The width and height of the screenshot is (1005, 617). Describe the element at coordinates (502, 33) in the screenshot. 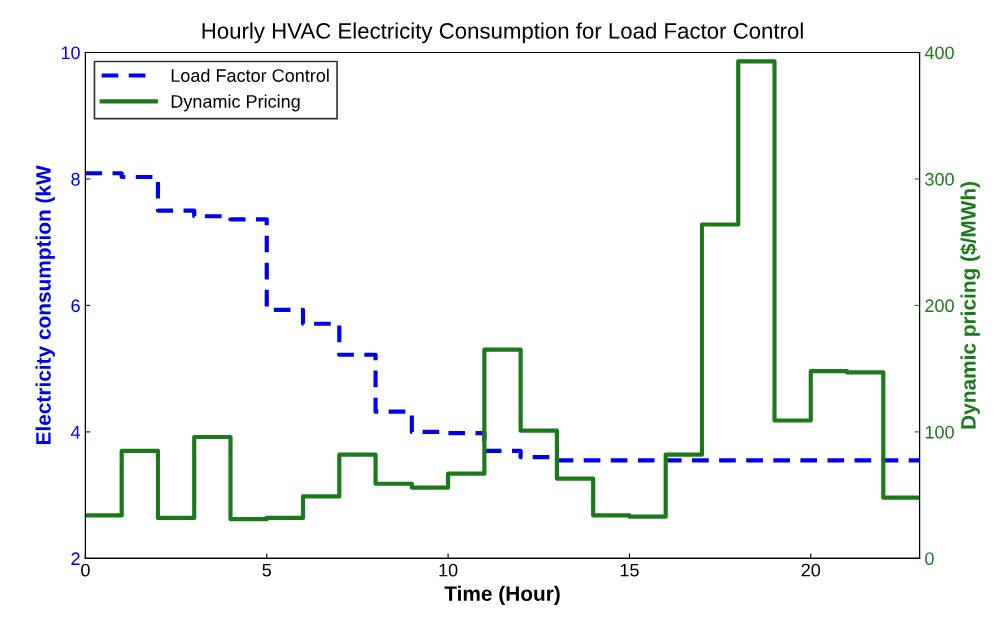

I see `chart-title: Hourly HVAC Electricity Consumption for Load Factor Control` at that location.